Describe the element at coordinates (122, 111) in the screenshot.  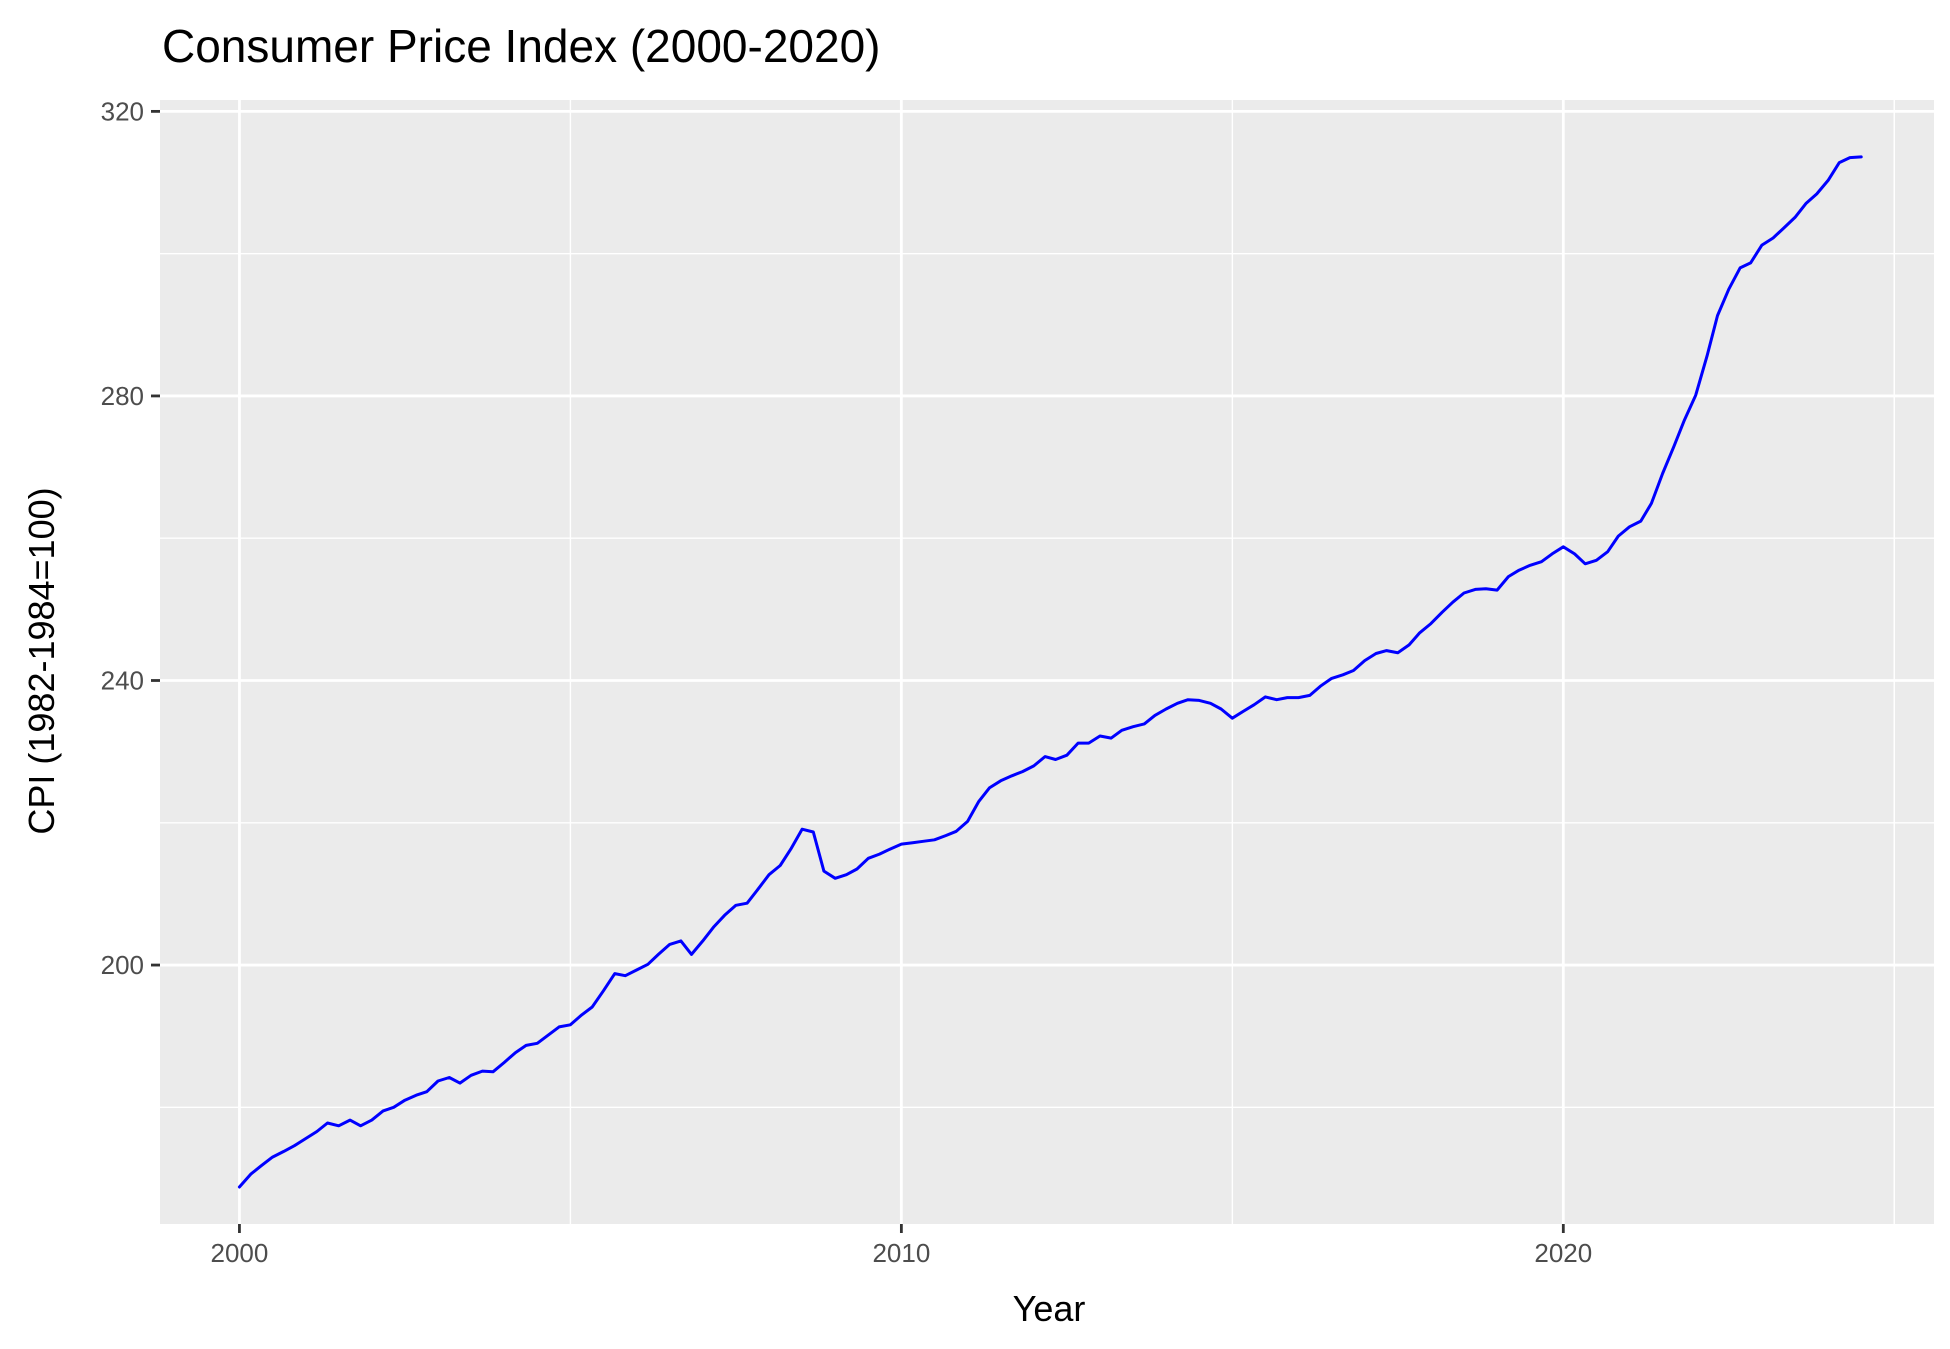
I see `y-tick-label: 320` at that location.